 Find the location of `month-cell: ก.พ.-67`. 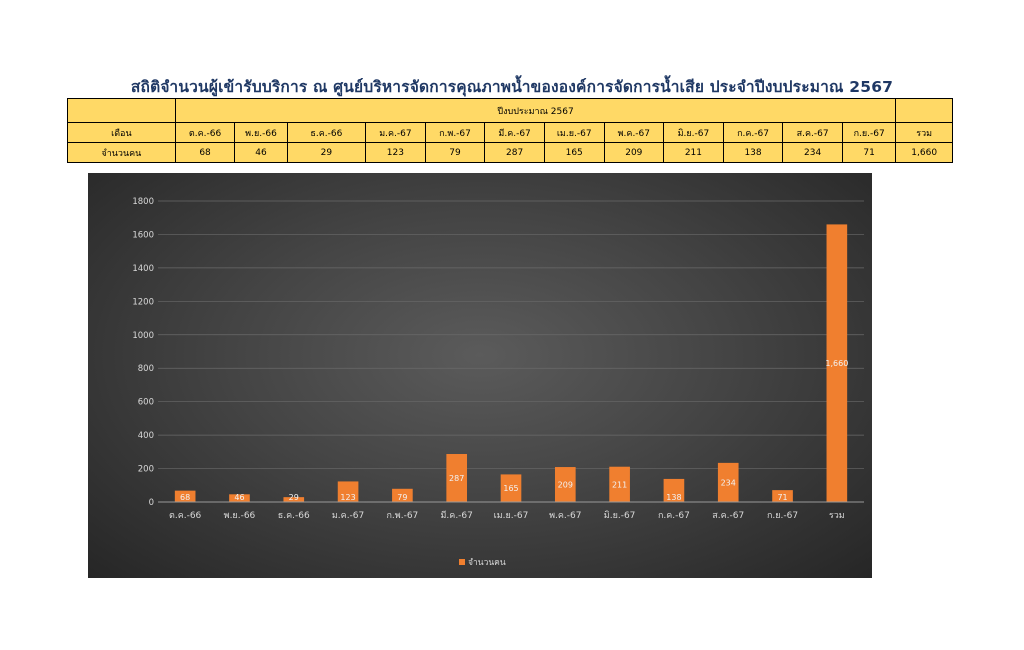

month-cell: ก.พ.-67 is located at coordinates (455, 132).